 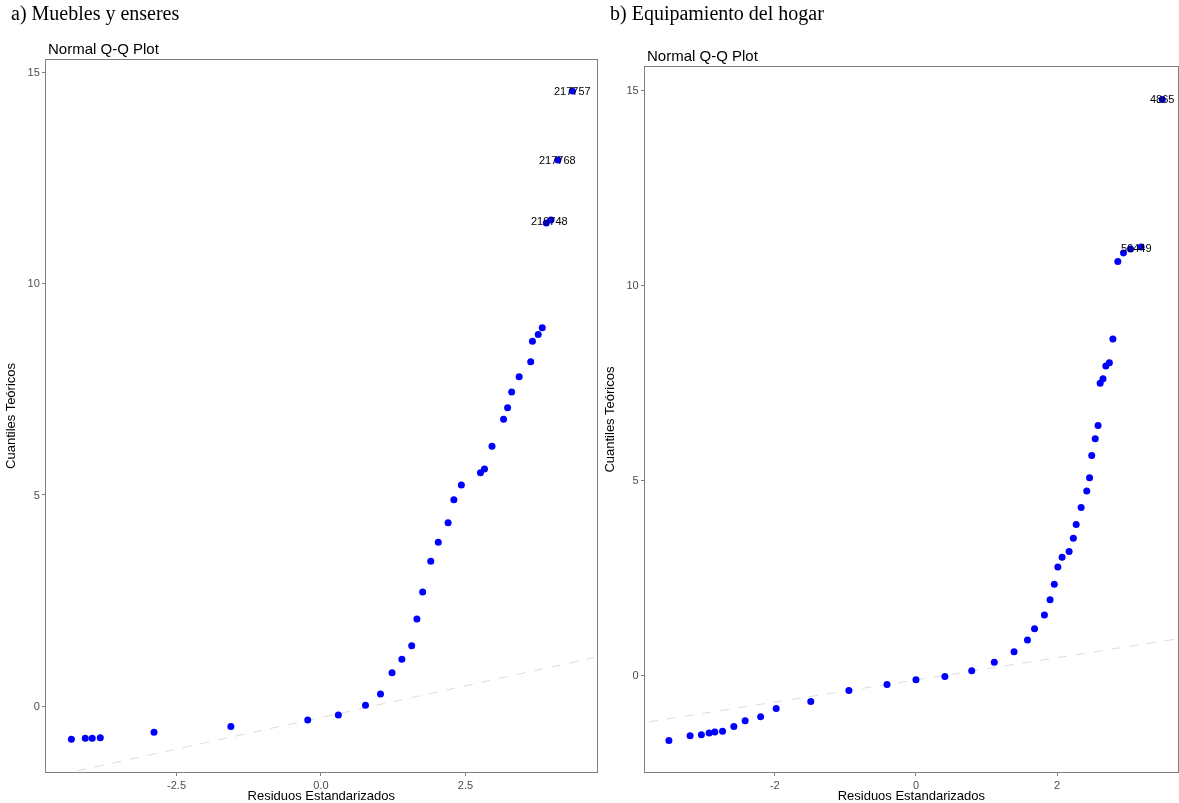 I want to click on x-tick-label: 0.0, so click(x=321, y=784).